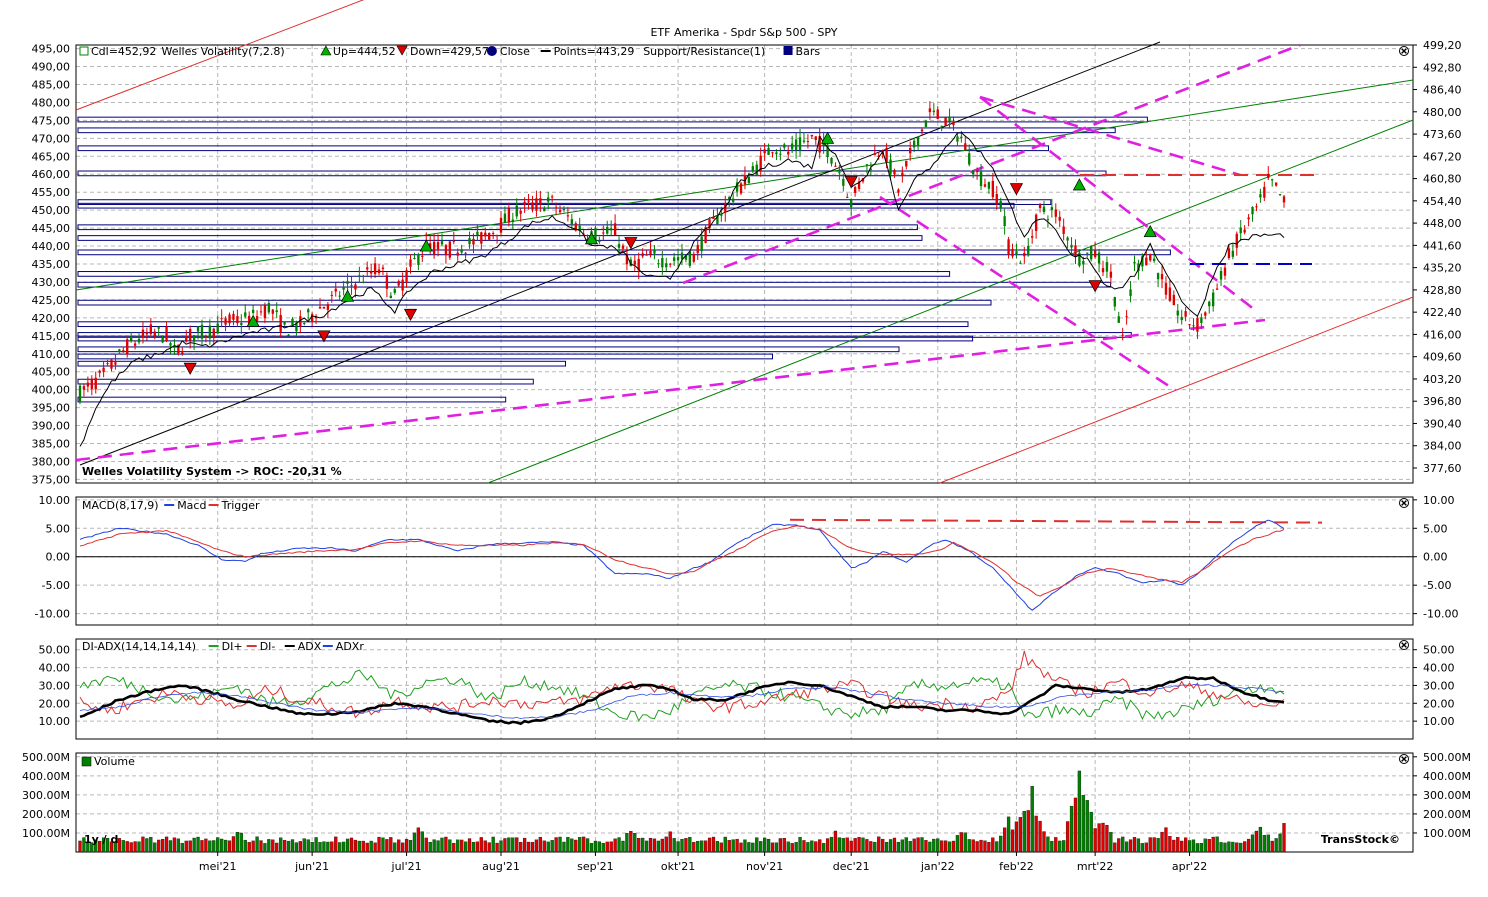 This screenshot has width=1488, height=897. What do you see at coordinates (1442, 268) in the screenshot?
I see `y-tick-right: 435,20` at bounding box center [1442, 268].